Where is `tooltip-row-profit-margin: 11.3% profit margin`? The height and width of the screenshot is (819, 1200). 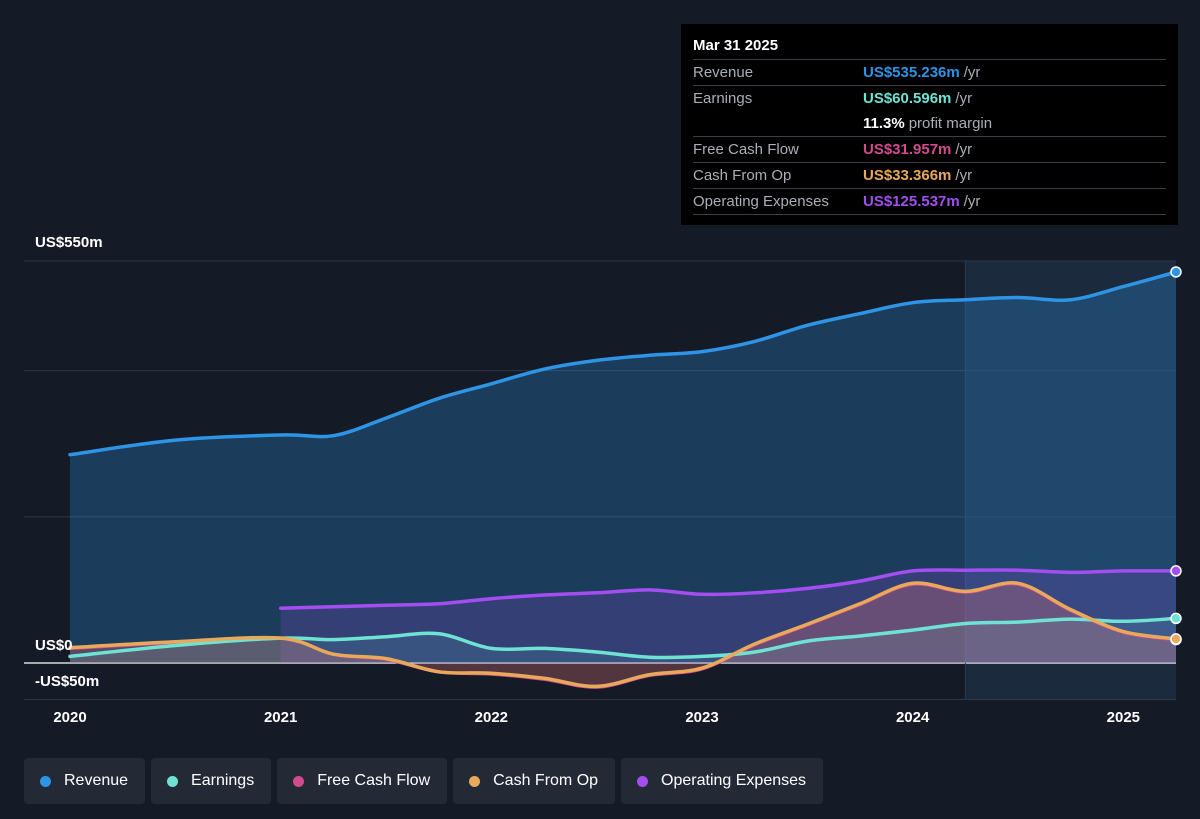 tooltip-row-profit-margin: 11.3% profit margin is located at coordinates (929, 123).